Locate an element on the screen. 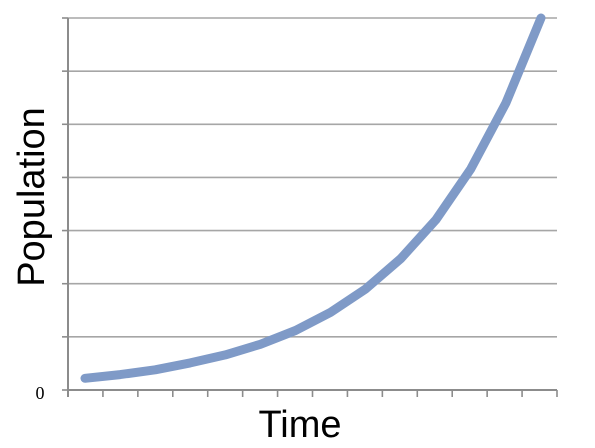 The width and height of the screenshot is (595, 448). y-tick-label: 0 is located at coordinates (40, 393).